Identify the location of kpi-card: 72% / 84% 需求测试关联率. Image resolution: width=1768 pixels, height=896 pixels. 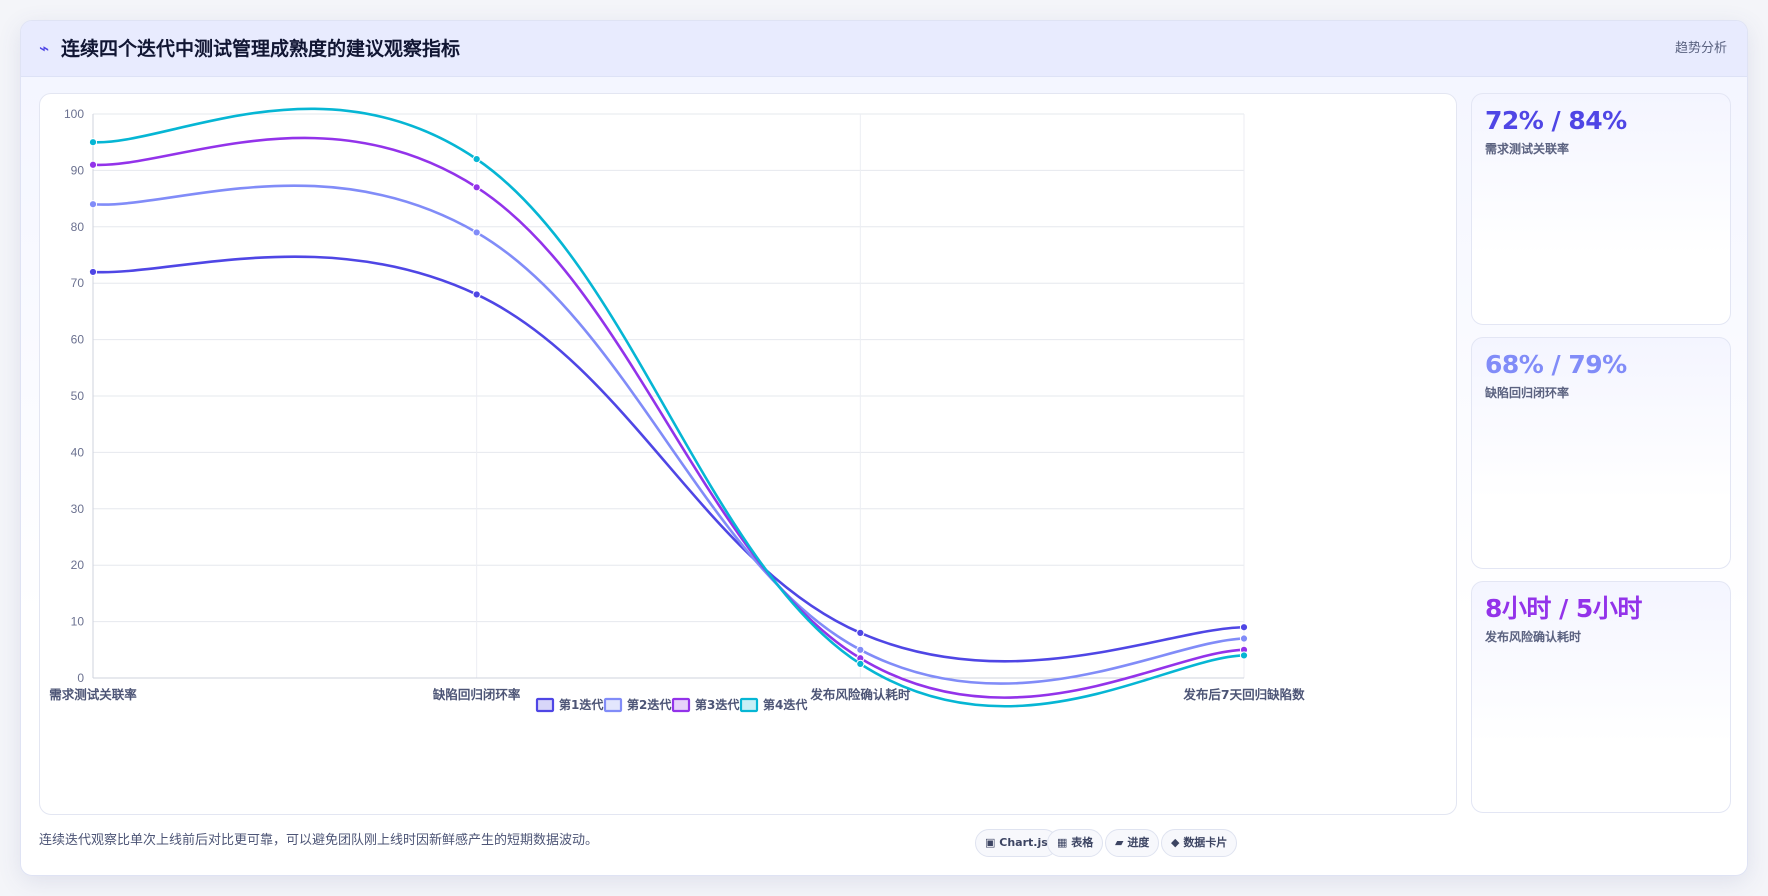
(1601, 209).